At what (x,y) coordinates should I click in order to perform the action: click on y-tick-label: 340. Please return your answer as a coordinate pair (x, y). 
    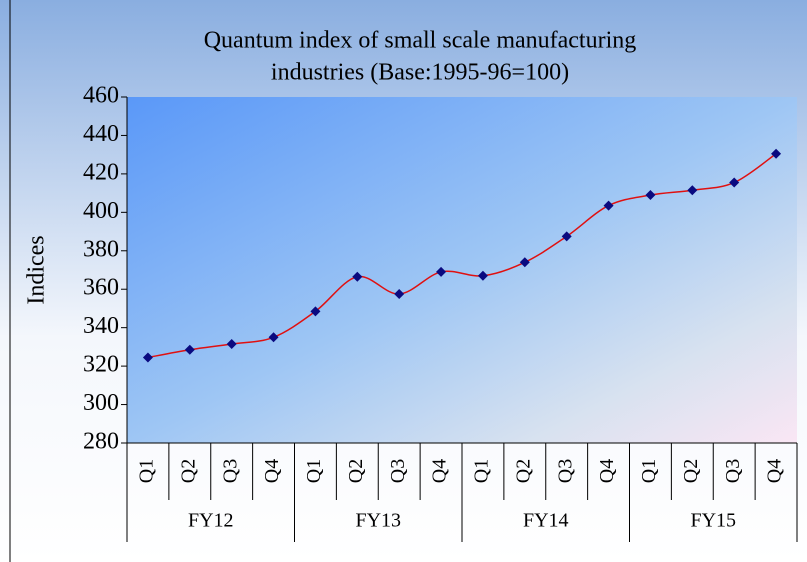
    Looking at the image, I should click on (101, 326).